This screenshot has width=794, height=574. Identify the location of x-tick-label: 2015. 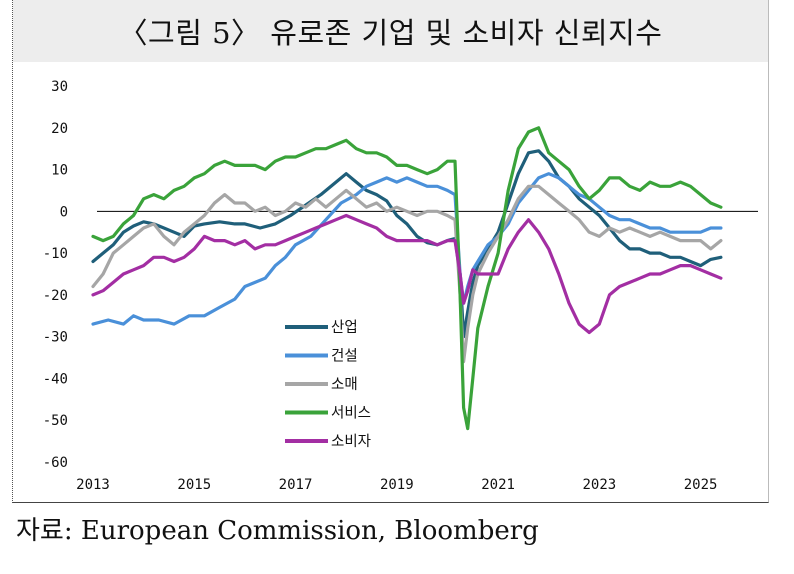
(194, 485).